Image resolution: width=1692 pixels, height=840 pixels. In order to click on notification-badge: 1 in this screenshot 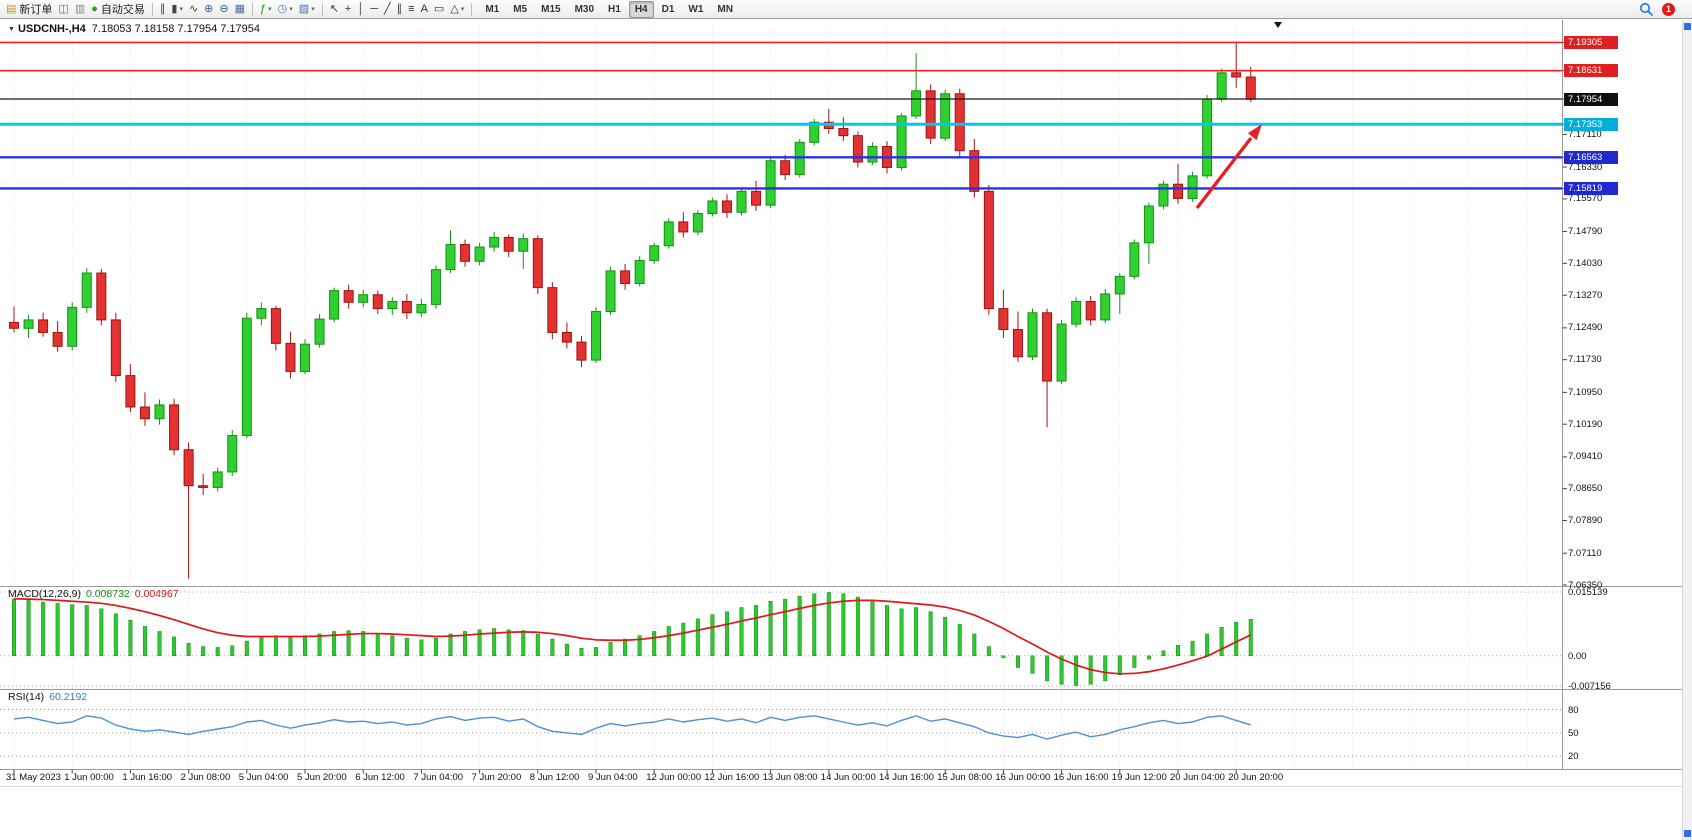, I will do `click(1668, 9)`.